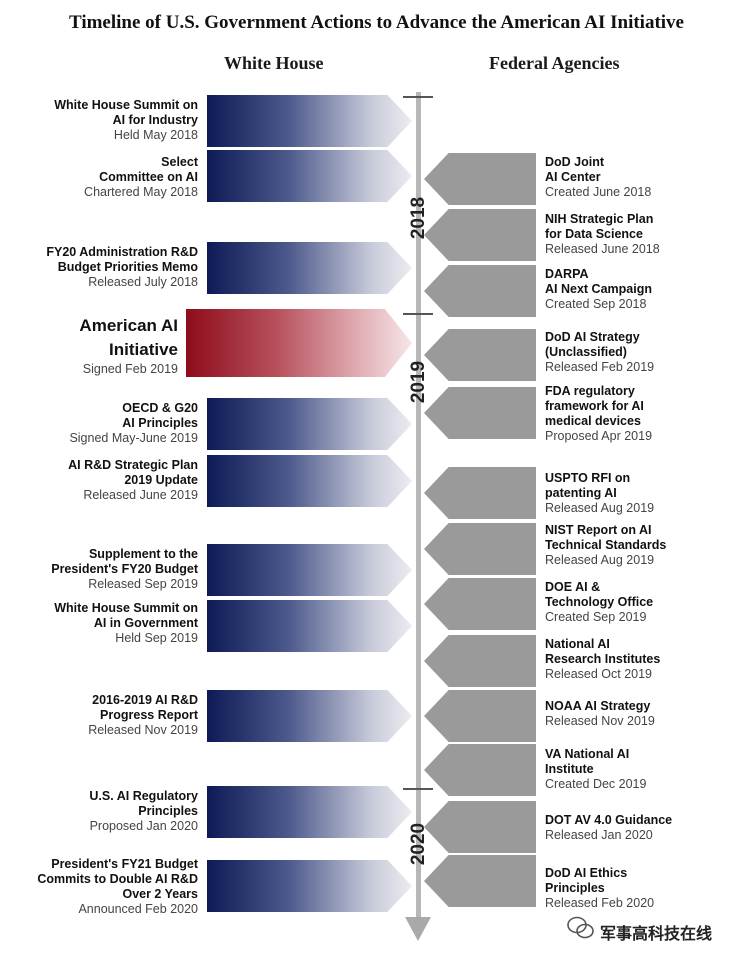  What do you see at coordinates (155, 120) in the screenshot?
I see `item-title-line: AI for Industry` at bounding box center [155, 120].